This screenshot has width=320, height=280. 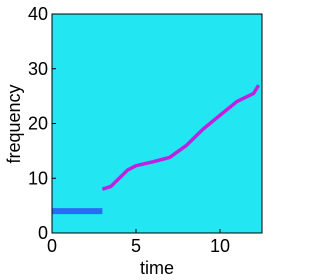 I want to click on y-tick-label: 40, so click(x=38, y=14).